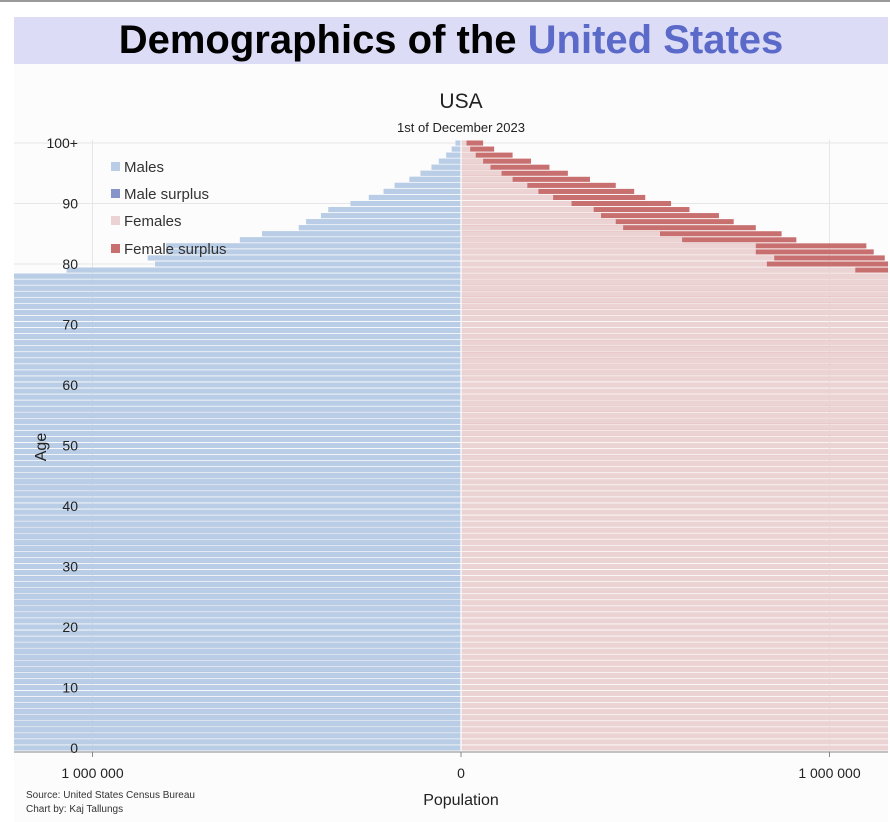 This screenshot has width=890, height=822. What do you see at coordinates (70, 446) in the screenshot?
I see `y-tick-label: 50` at bounding box center [70, 446].